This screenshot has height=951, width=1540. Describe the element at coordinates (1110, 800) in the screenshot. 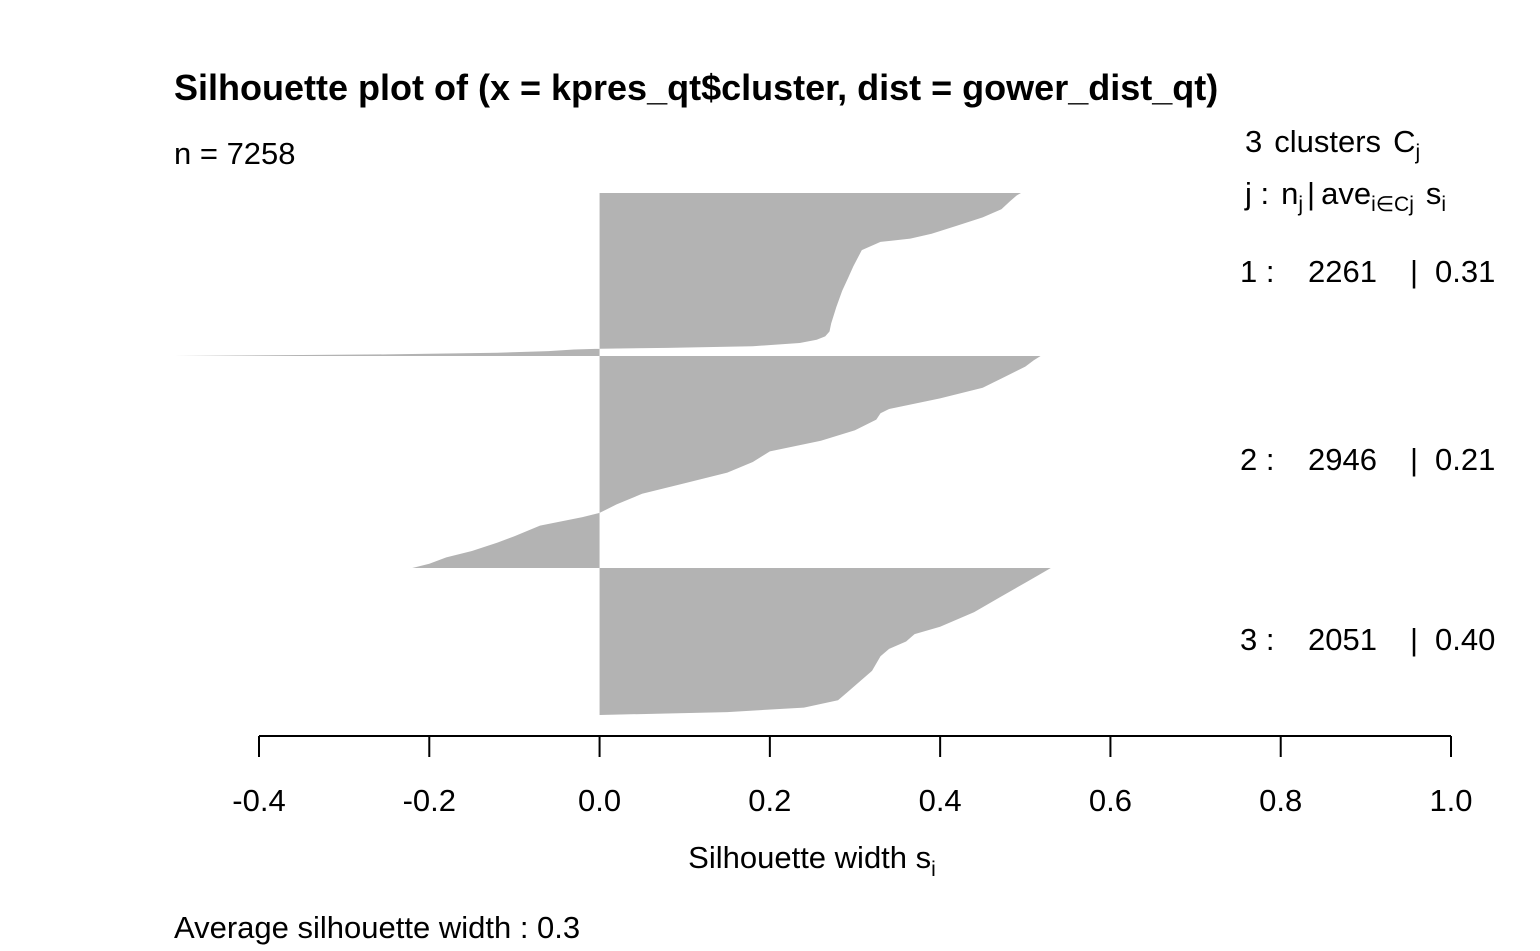

I see `x-tick-label: 0.6` at that location.